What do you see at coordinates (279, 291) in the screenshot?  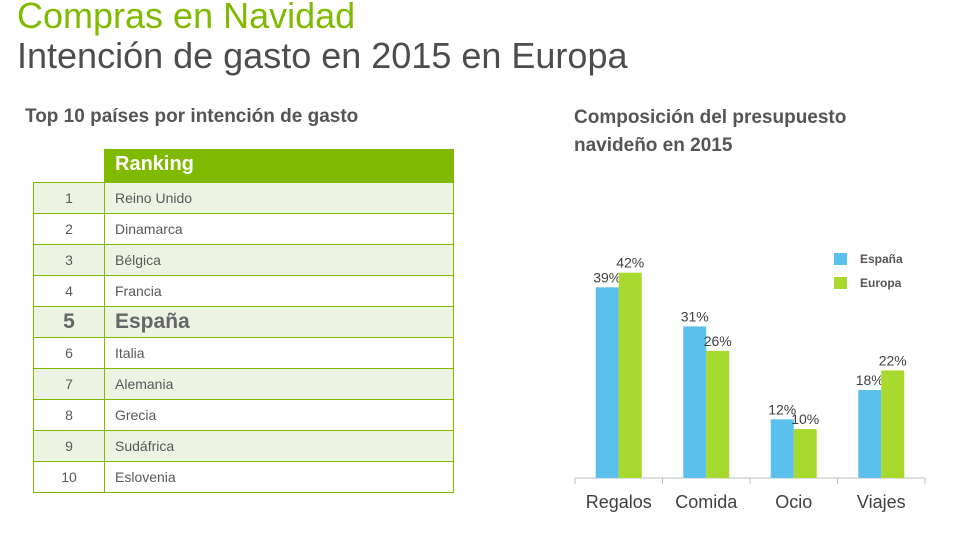 I see `ranking-country: Francia` at bounding box center [279, 291].